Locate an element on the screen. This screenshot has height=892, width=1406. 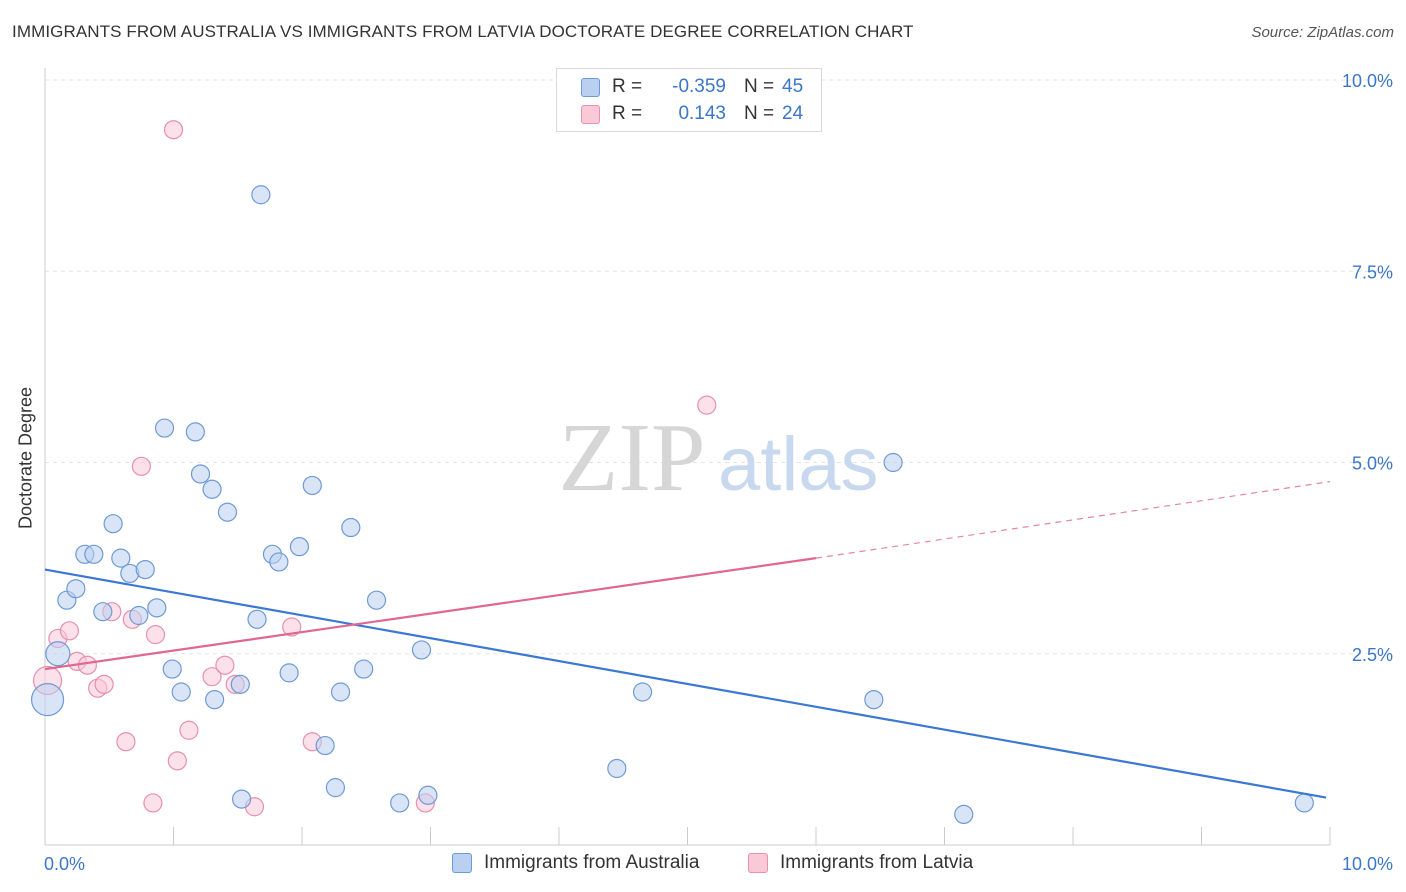
watermark-zip: ZIP is located at coordinates (632, 458).